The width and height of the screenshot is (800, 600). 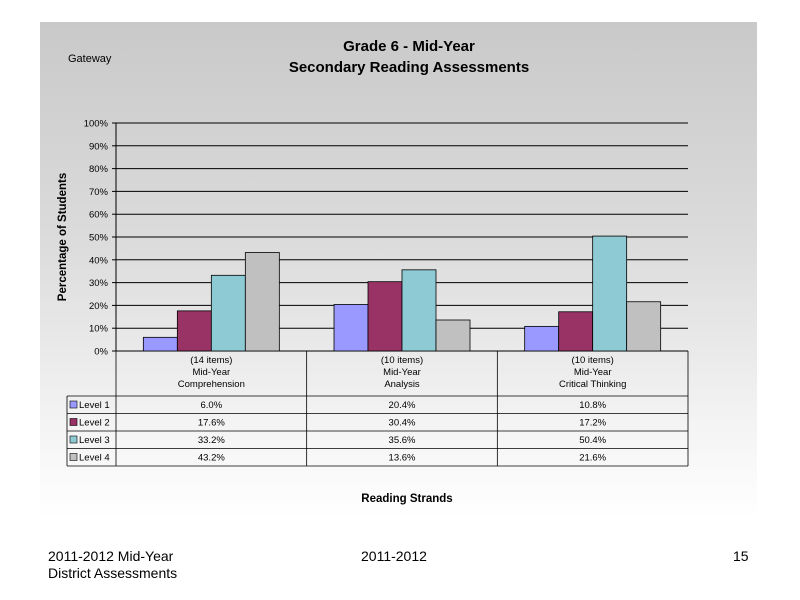 What do you see at coordinates (94, 423) in the screenshot?
I see `legend-label: Level 2` at bounding box center [94, 423].